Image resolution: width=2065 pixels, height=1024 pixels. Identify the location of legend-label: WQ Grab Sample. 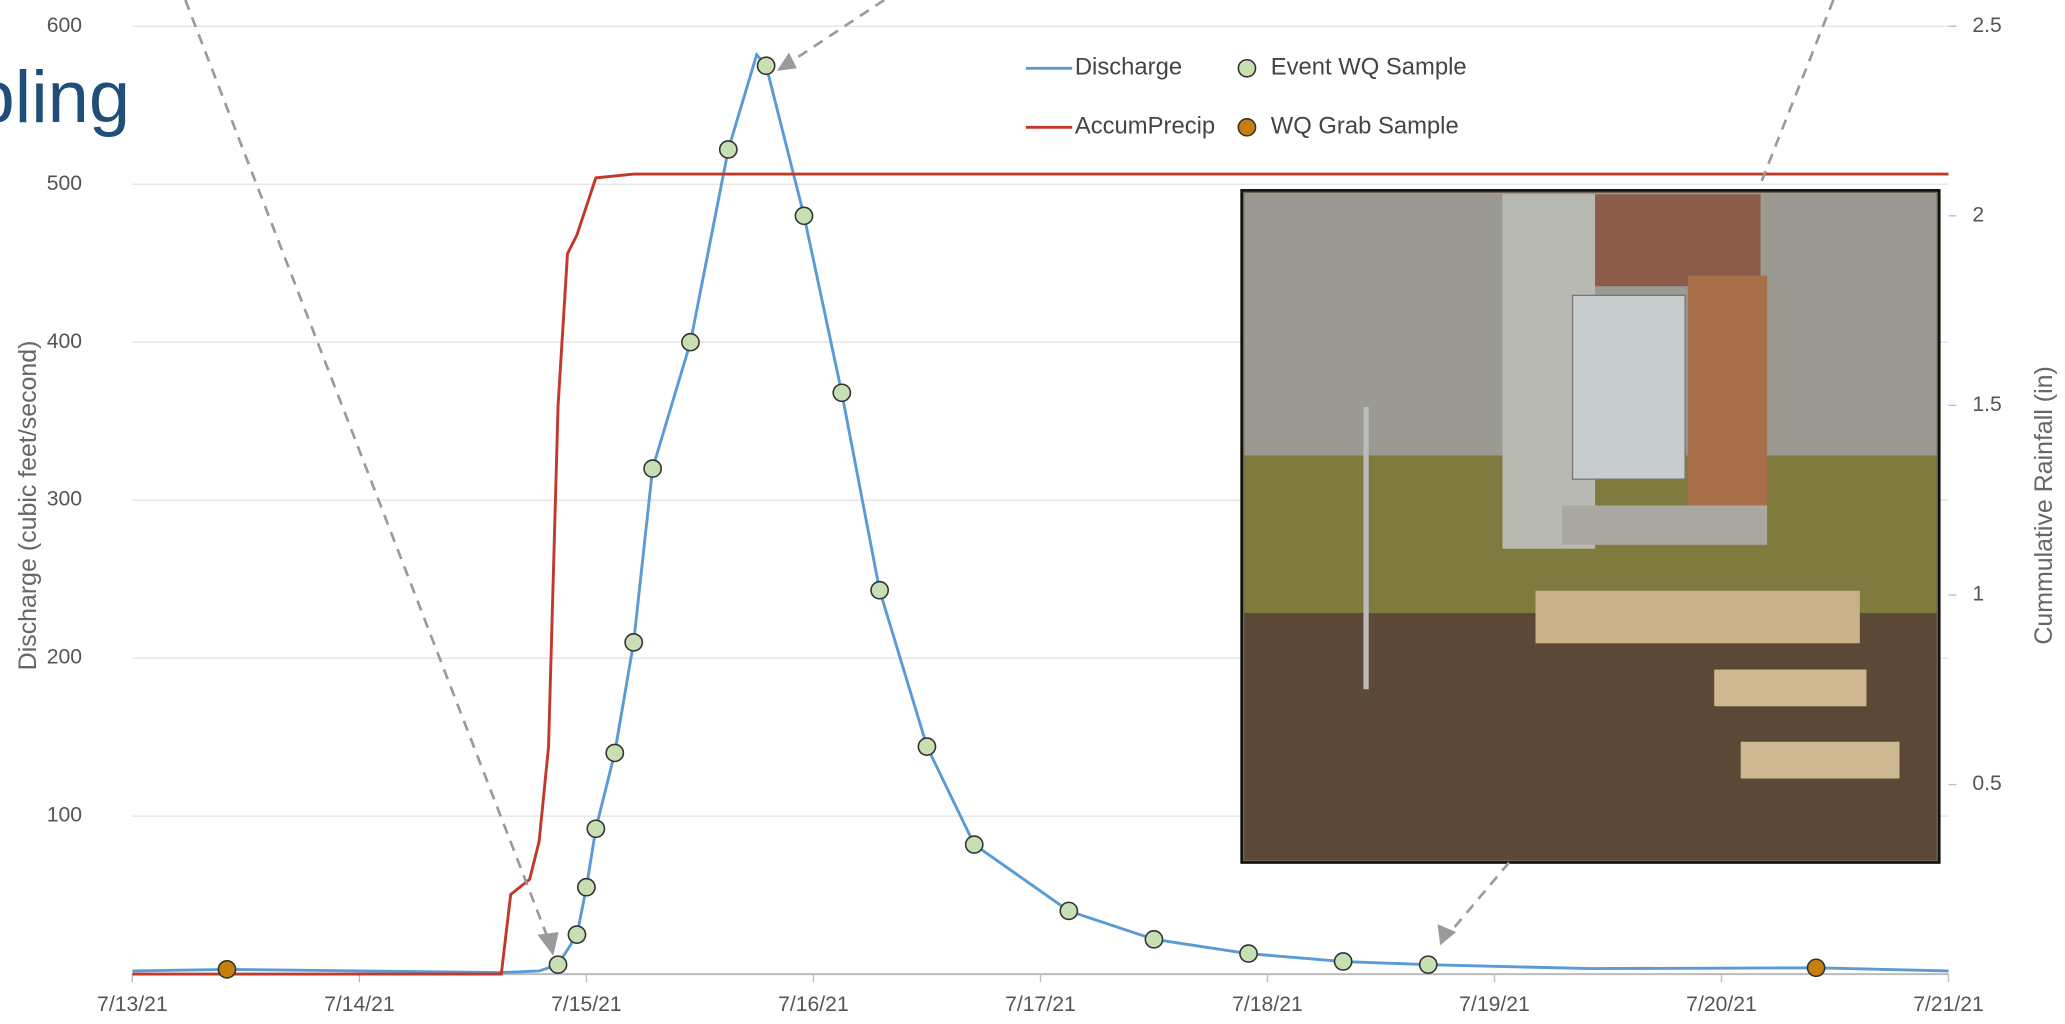
(1365, 127).